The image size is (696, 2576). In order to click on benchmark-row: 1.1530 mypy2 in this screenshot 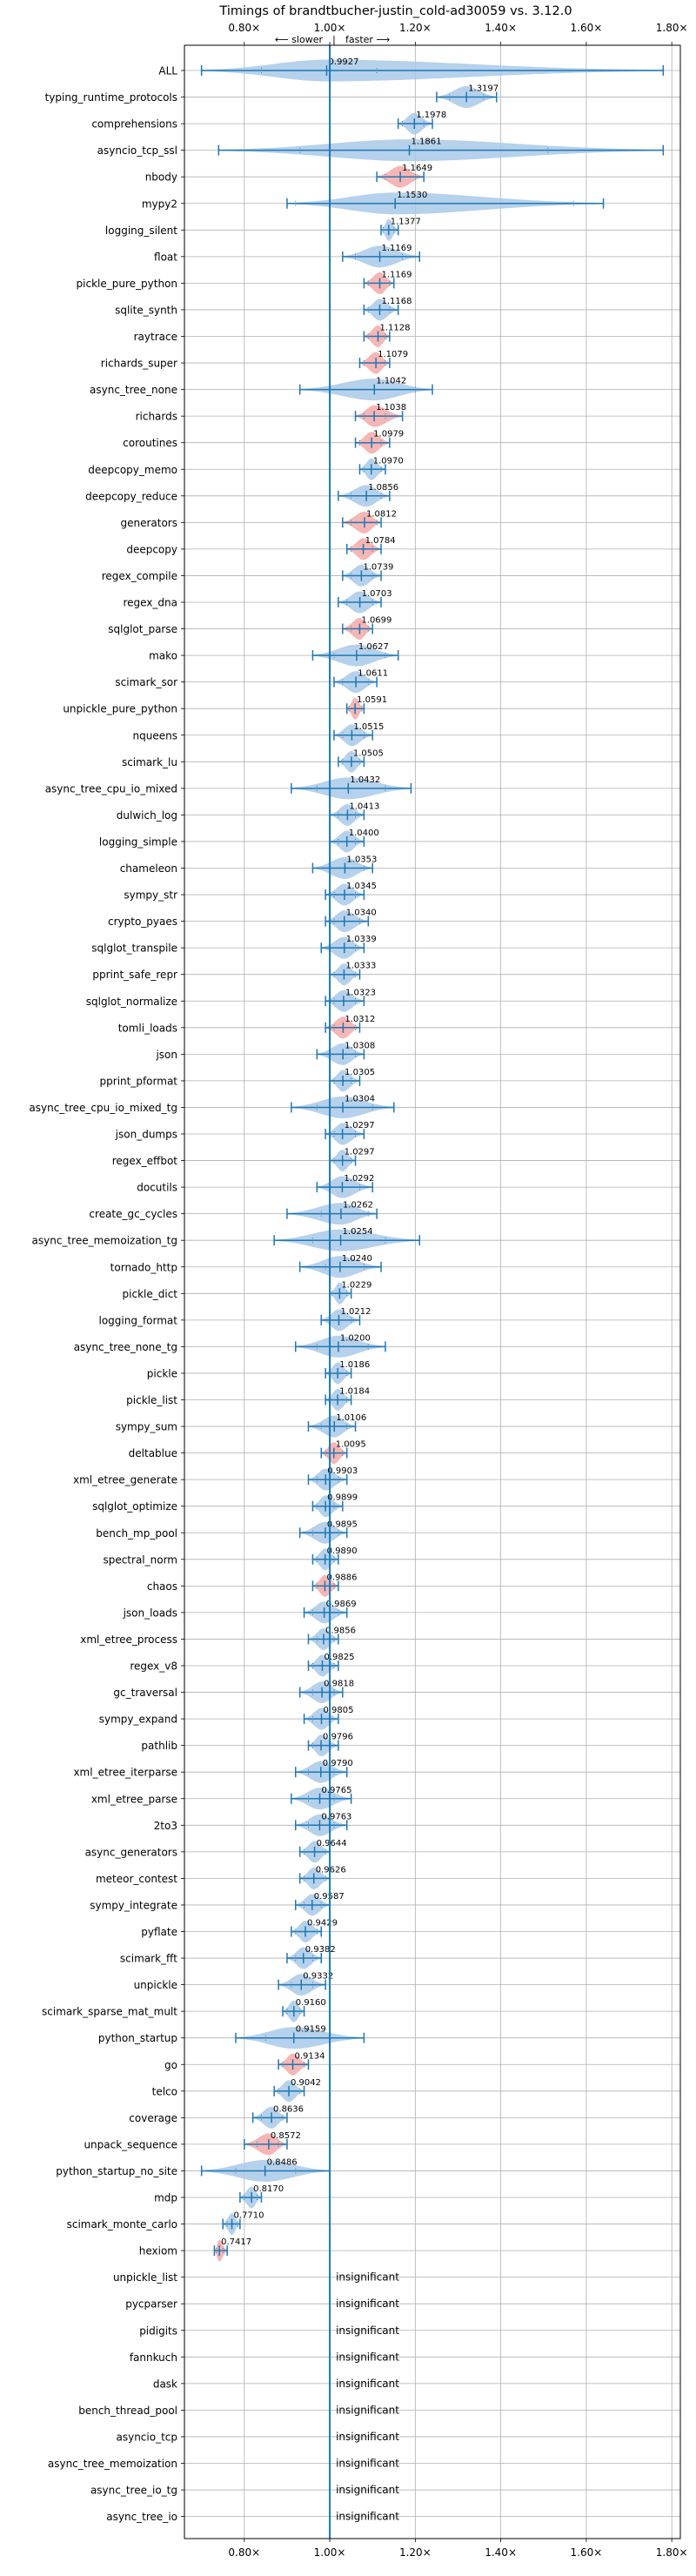, I will do `click(373, 203)`.